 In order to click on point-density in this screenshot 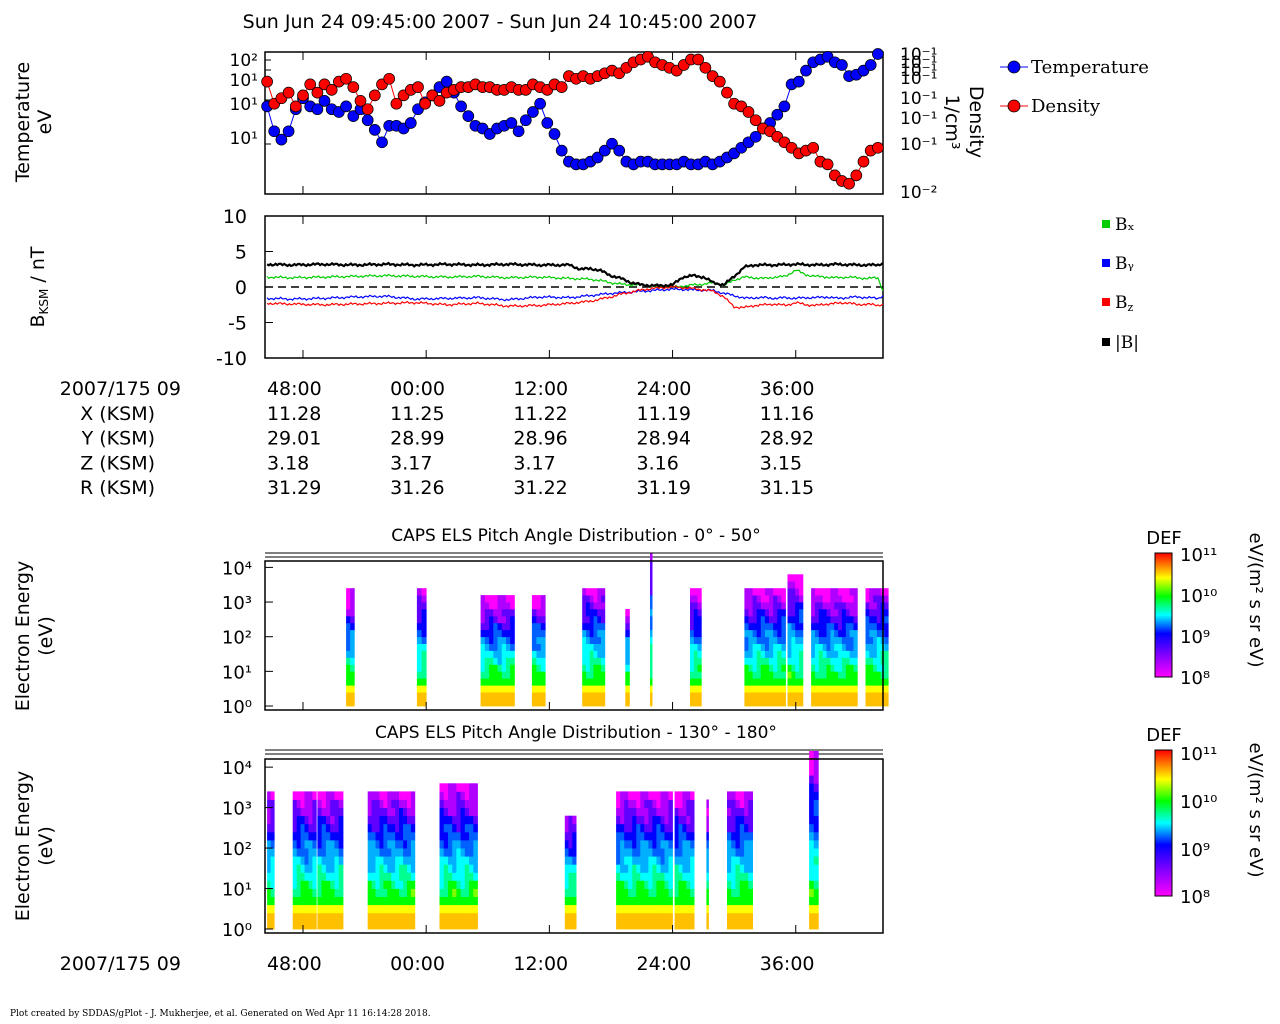, I will do `click(705, 67)`.